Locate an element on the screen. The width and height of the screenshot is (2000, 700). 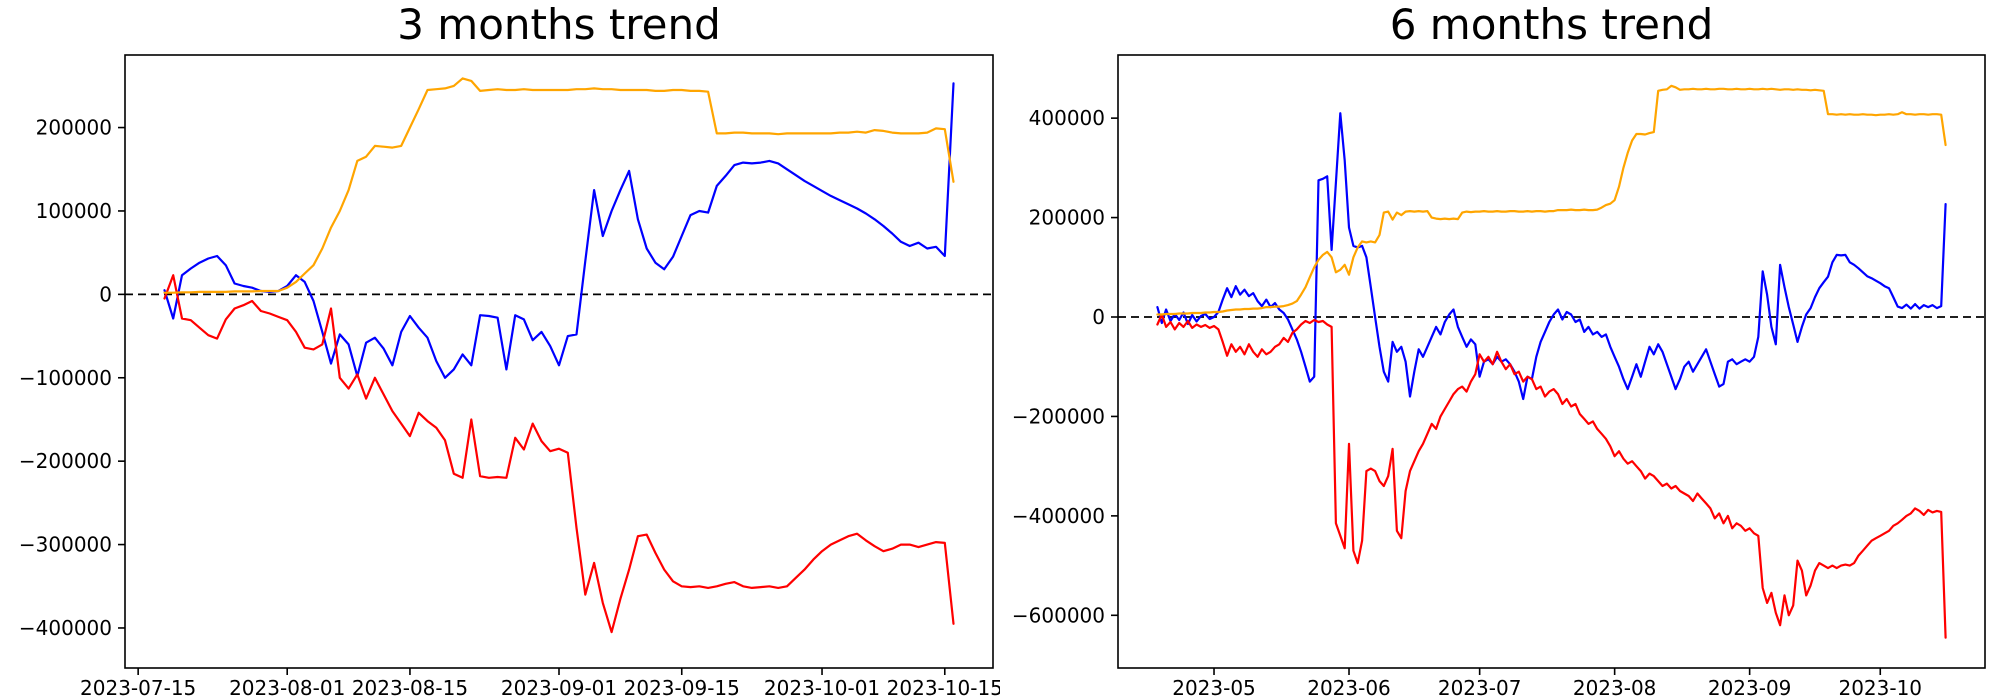
x-tick-label: 2023-07-15 is located at coordinates (138, 688).